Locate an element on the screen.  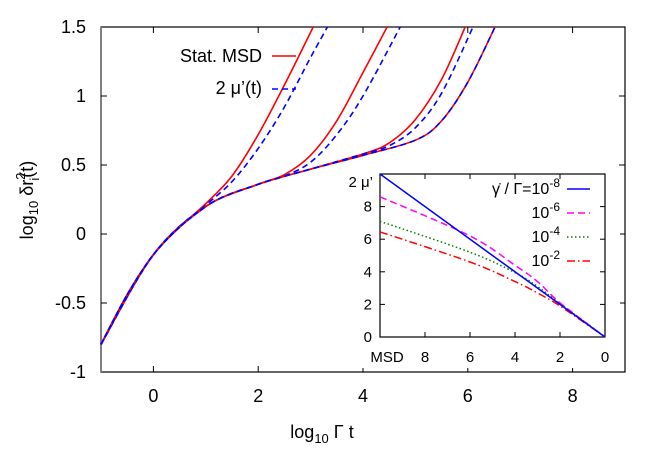
inset-y-tick-label: 6 is located at coordinates (368, 239).